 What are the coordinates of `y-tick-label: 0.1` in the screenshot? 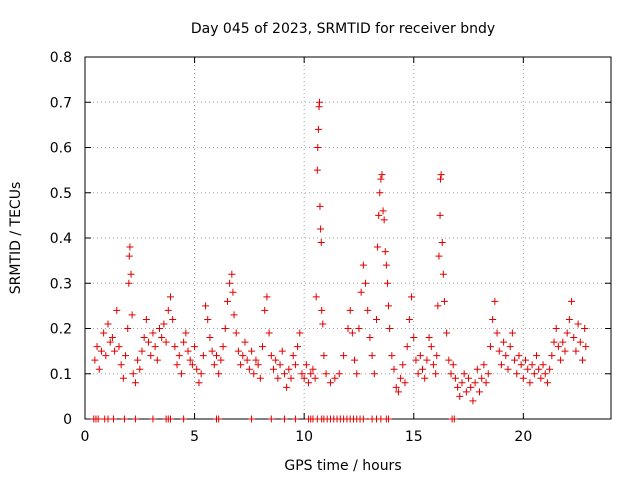 It's located at (61, 375).